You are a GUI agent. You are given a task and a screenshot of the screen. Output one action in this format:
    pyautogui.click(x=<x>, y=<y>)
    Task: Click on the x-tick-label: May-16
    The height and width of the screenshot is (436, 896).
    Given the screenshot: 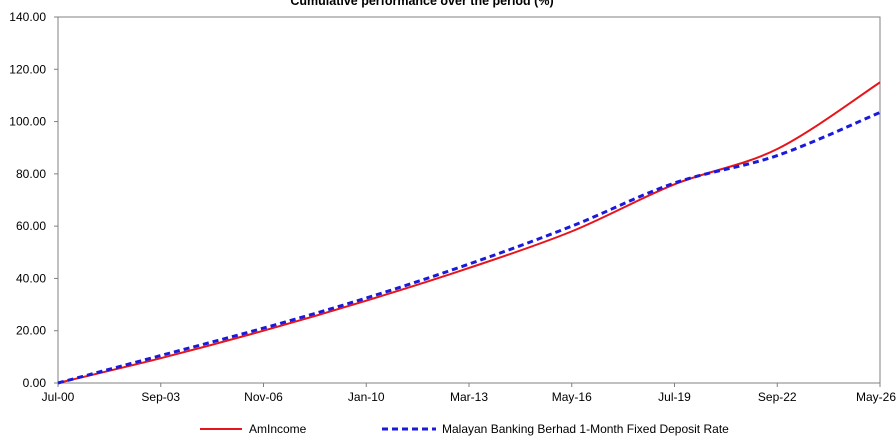 What is the action you would take?
    pyautogui.click(x=572, y=397)
    